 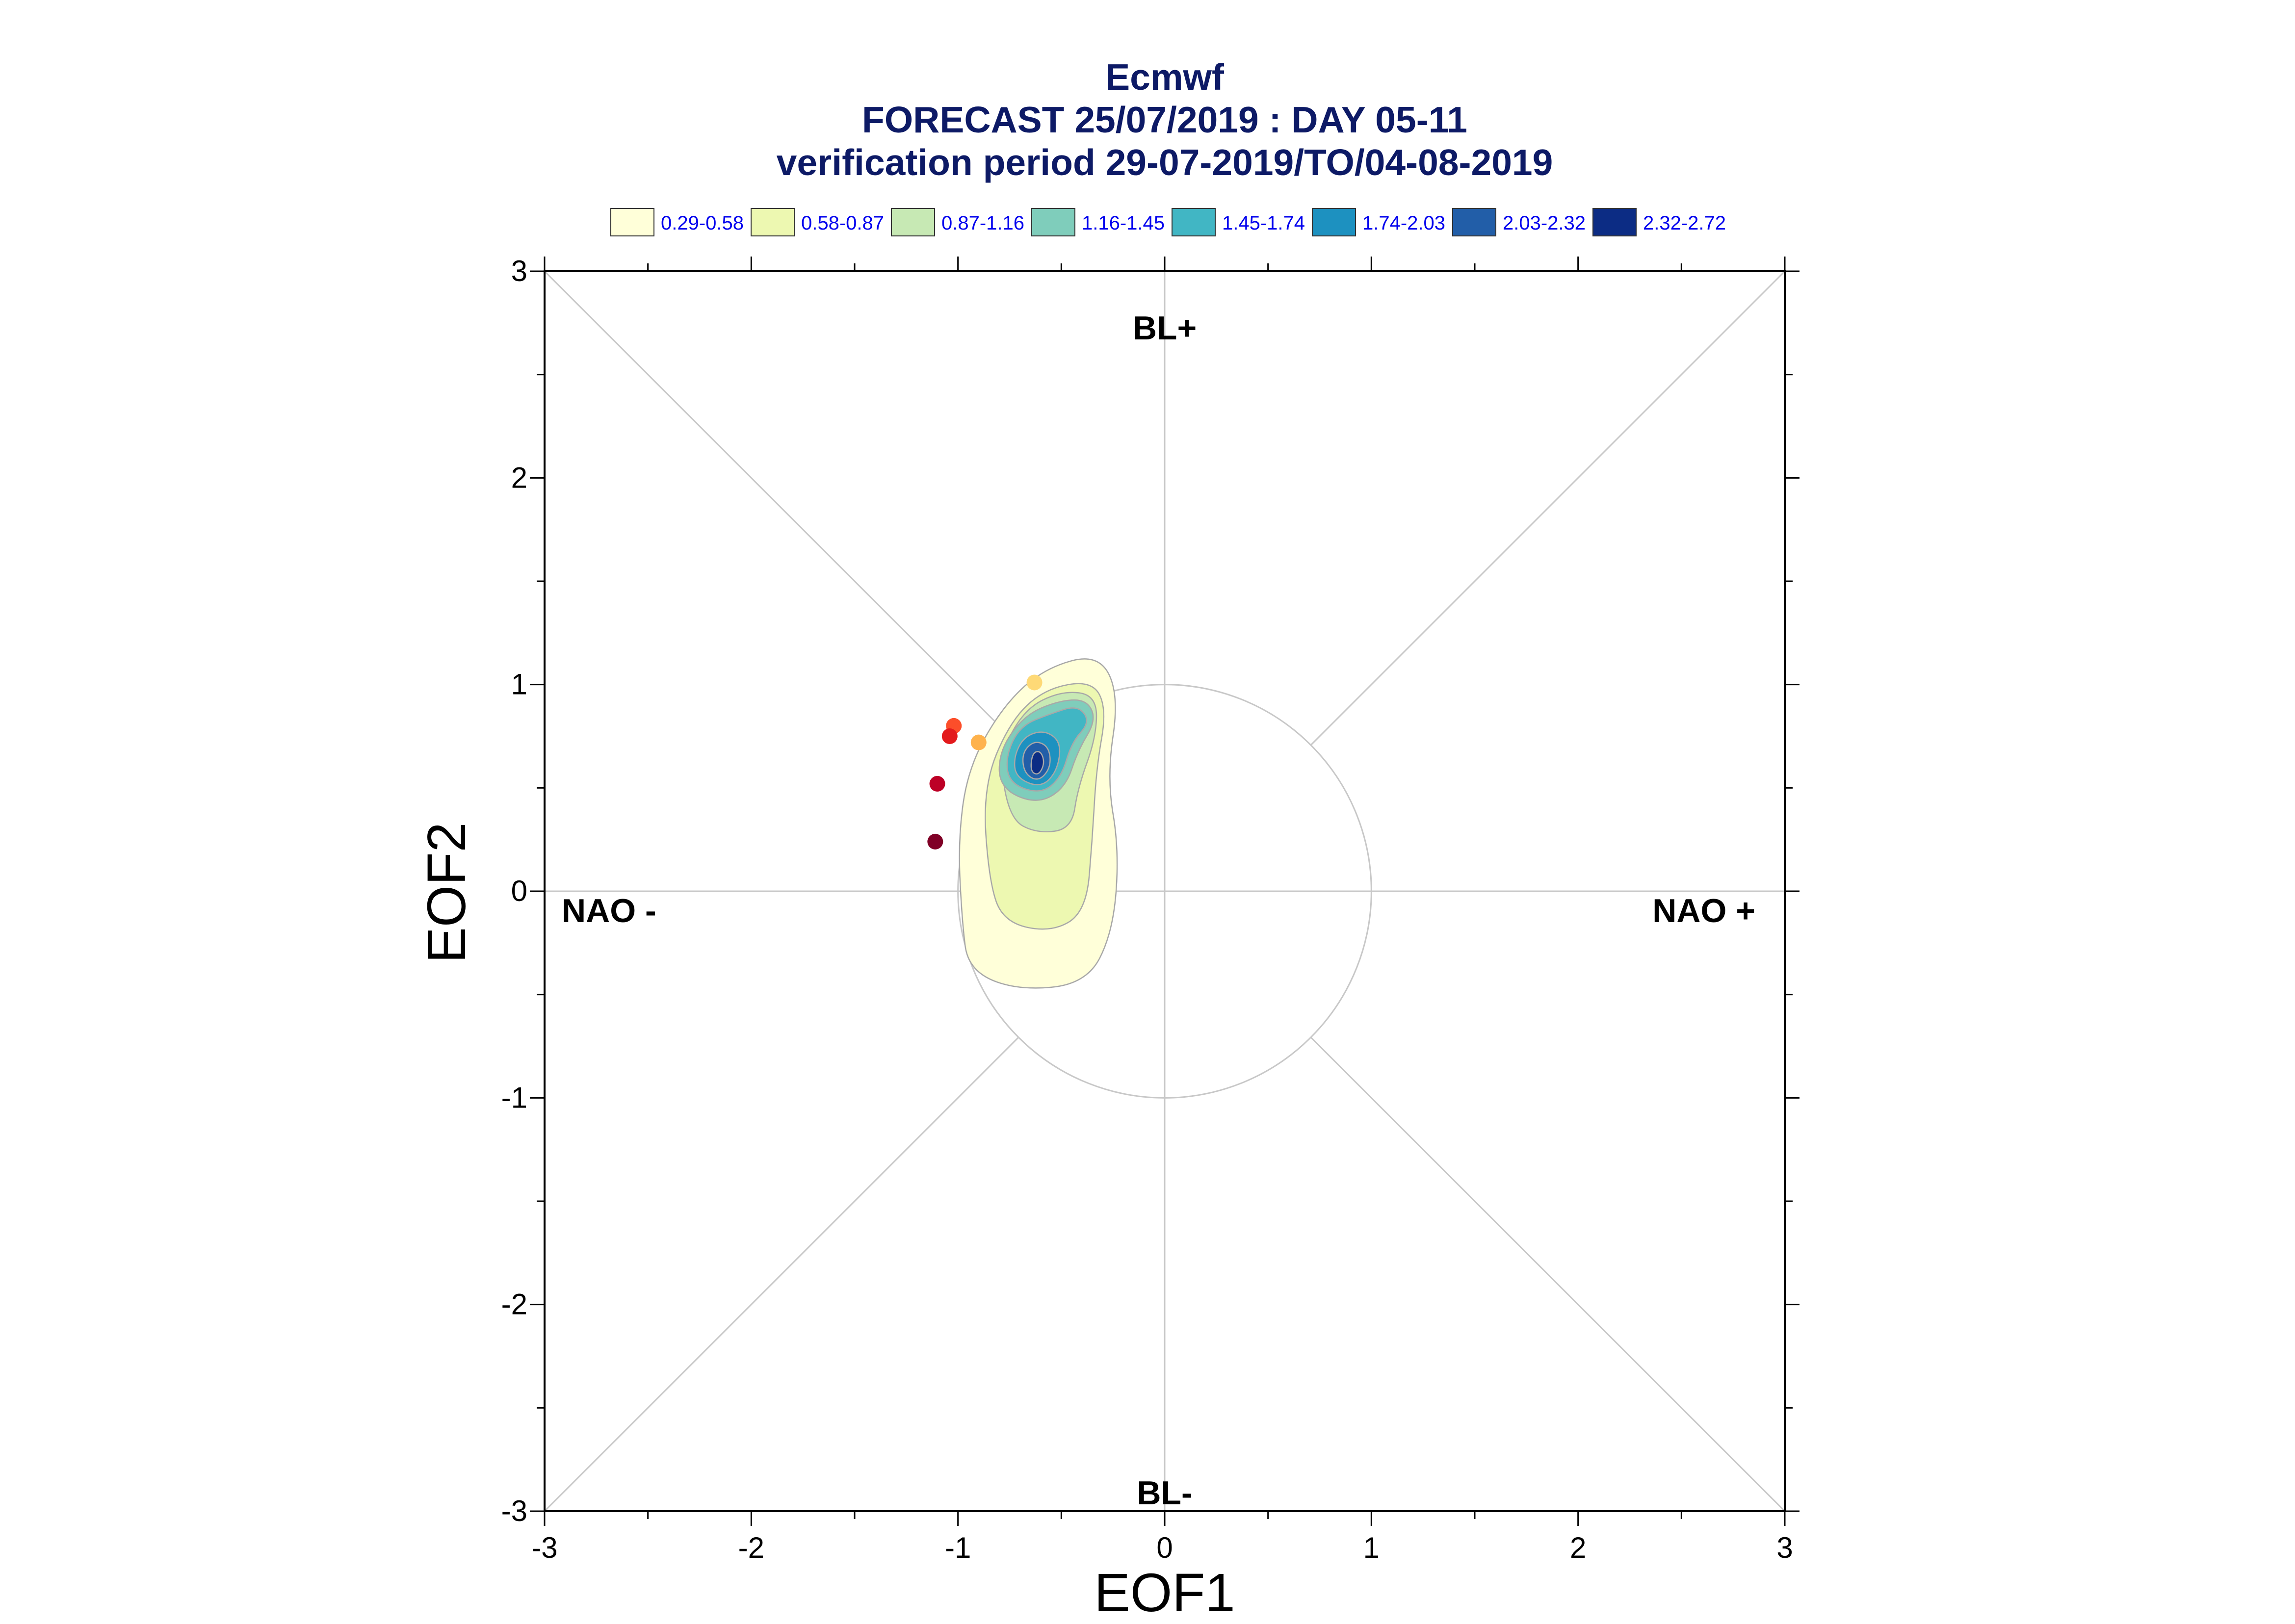 I want to click on chart-title-line1: Ecmwf, so click(x=1165, y=77).